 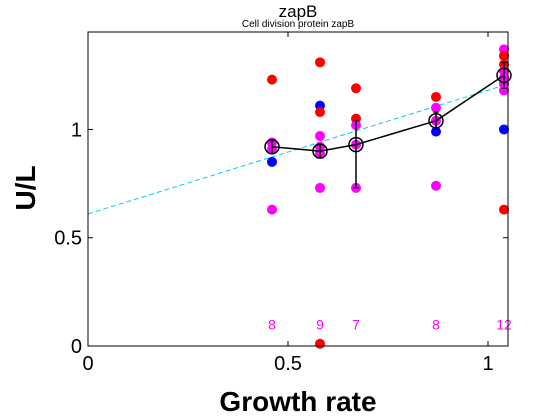 What do you see at coordinates (504, 324) in the screenshot?
I see `sample-count: 12` at bounding box center [504, 324].